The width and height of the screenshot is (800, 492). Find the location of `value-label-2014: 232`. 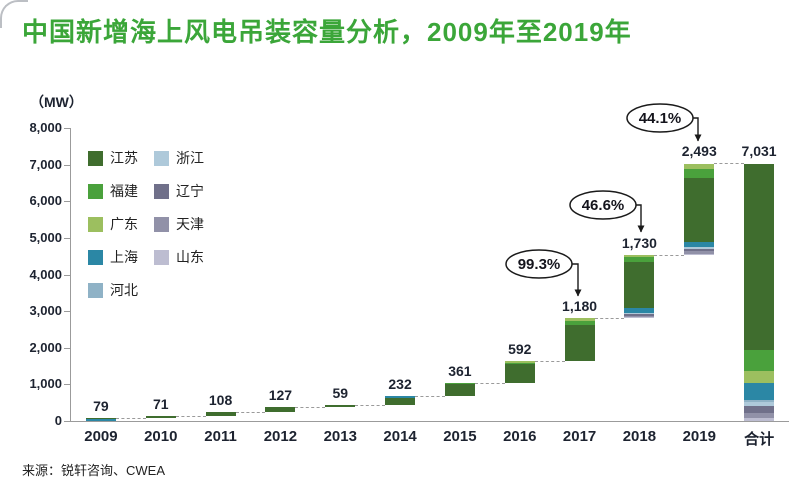

value-label-2014: 232 is located at coordinates (400, 384).